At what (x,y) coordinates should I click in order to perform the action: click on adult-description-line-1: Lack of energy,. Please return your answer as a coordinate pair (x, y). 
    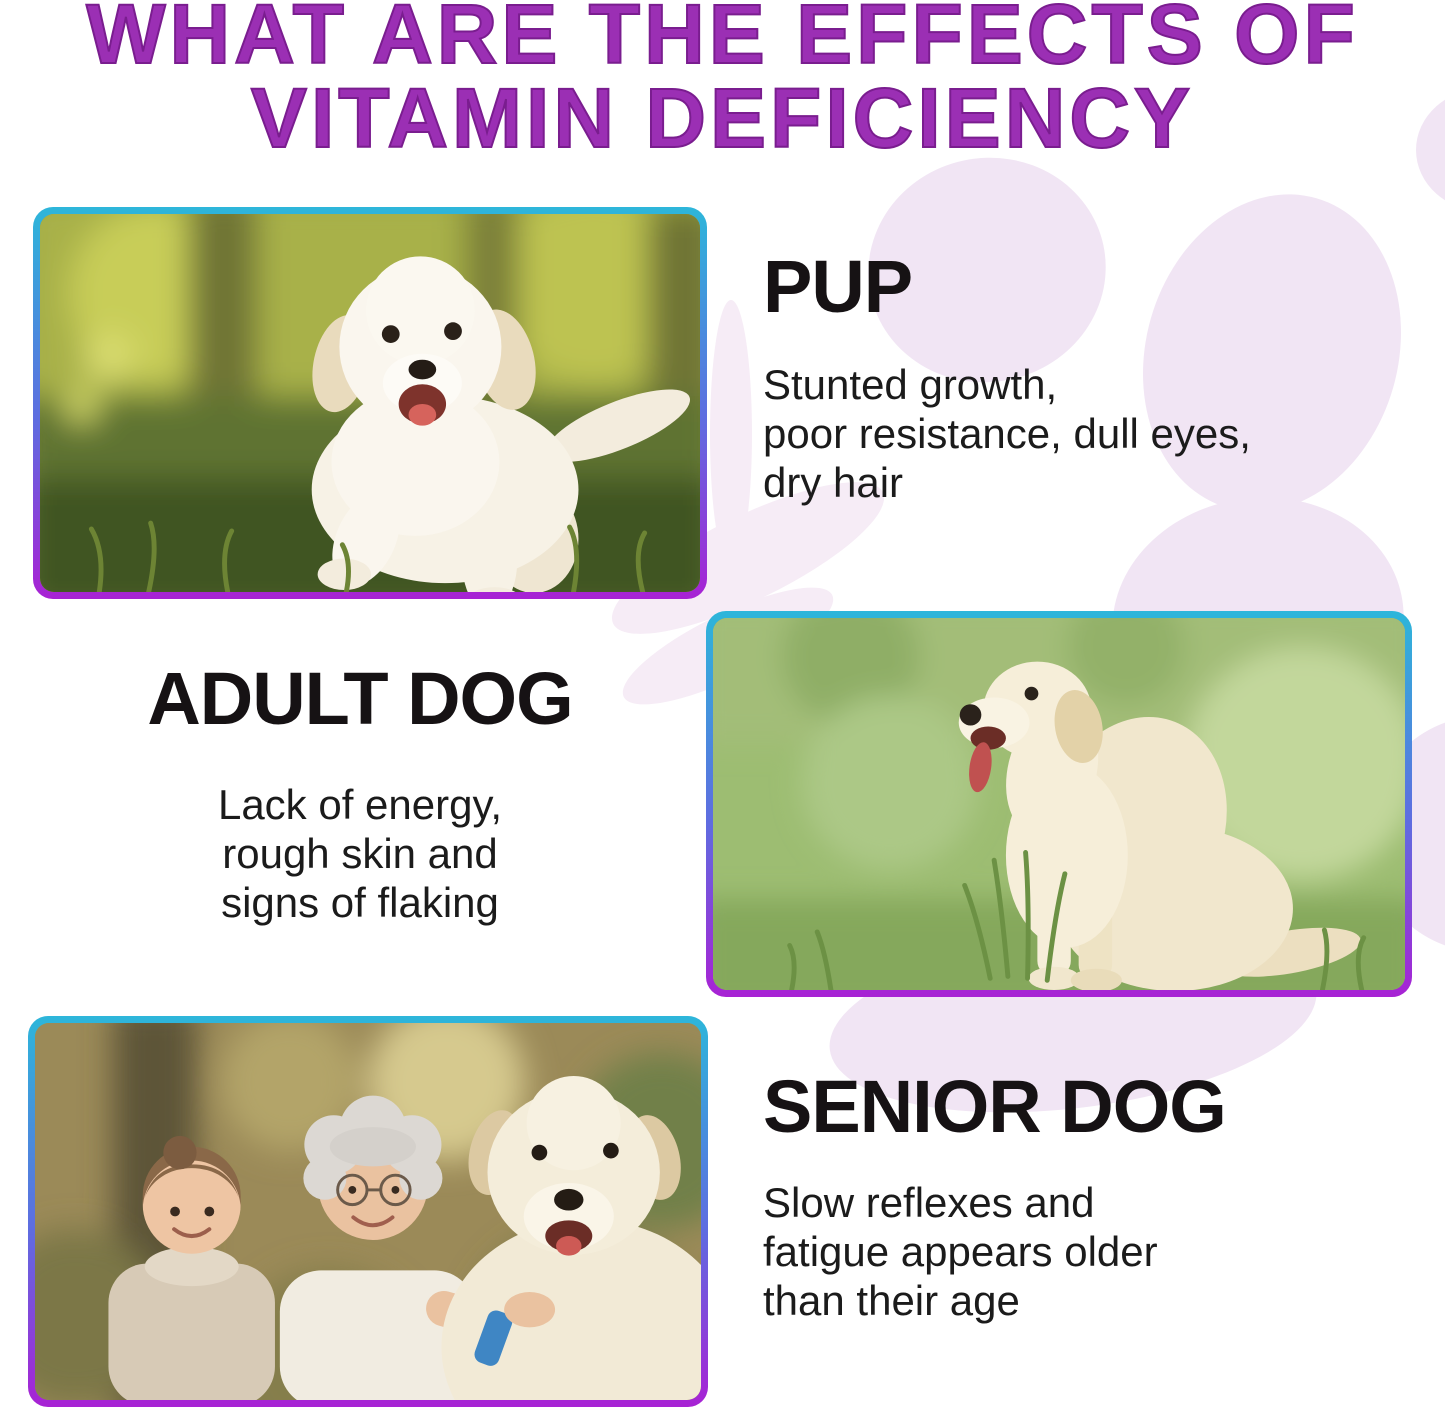
    Looking at the image, I should click on (360, 804).